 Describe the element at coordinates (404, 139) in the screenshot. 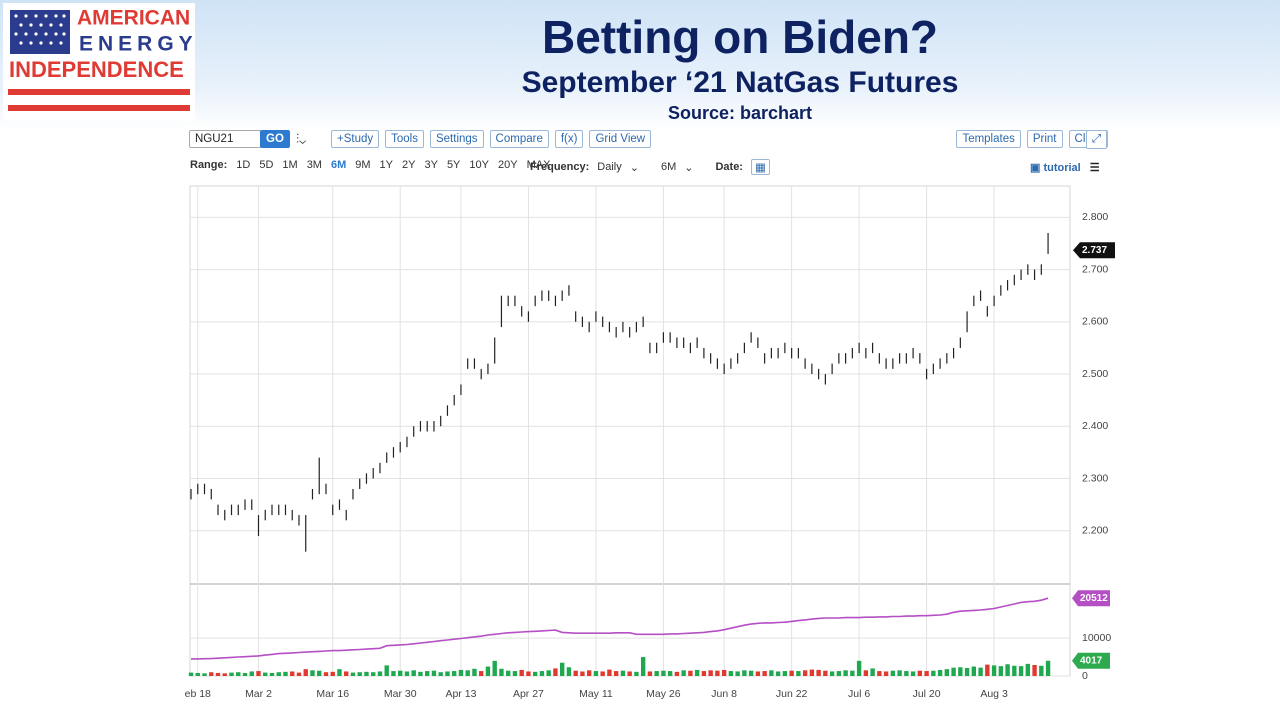

I see `toolbar-button: Tools` at that location.